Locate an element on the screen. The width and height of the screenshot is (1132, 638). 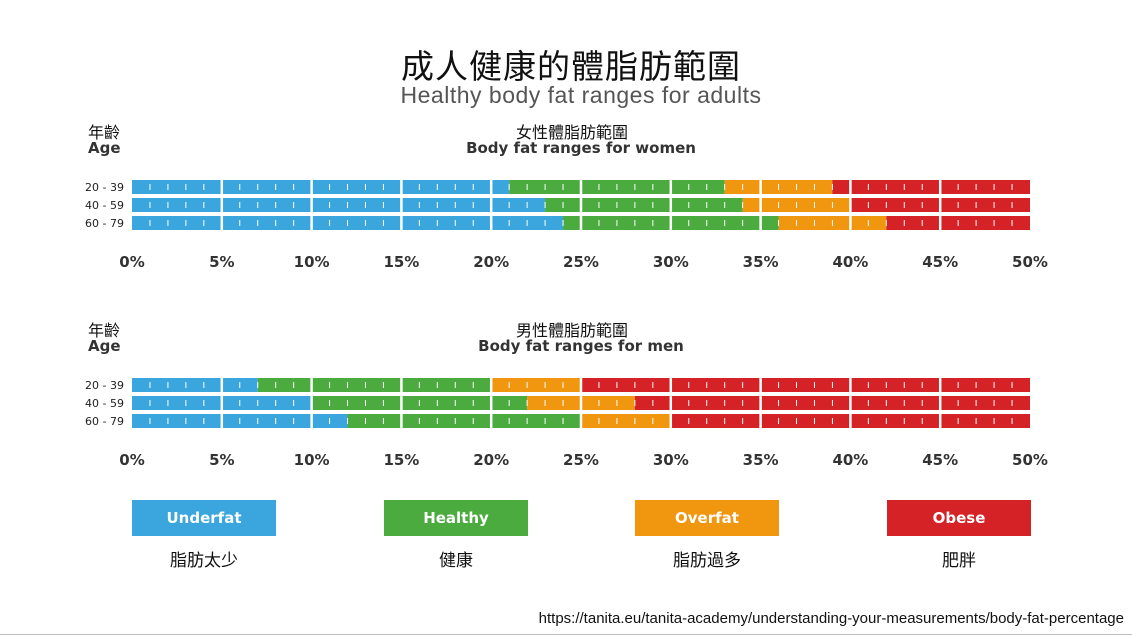
legend-obese-label: Obese is located at coordinates (959, 518).